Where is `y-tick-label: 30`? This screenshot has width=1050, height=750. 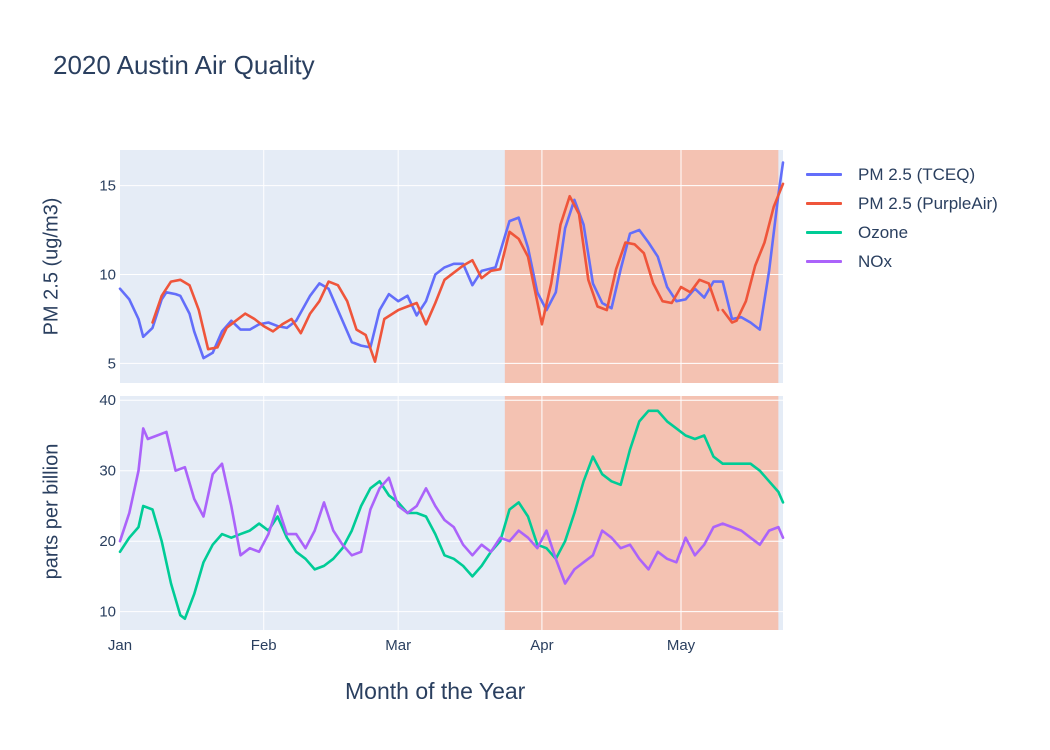
y-tick-label: 30 is located at coordinates (107, 471).